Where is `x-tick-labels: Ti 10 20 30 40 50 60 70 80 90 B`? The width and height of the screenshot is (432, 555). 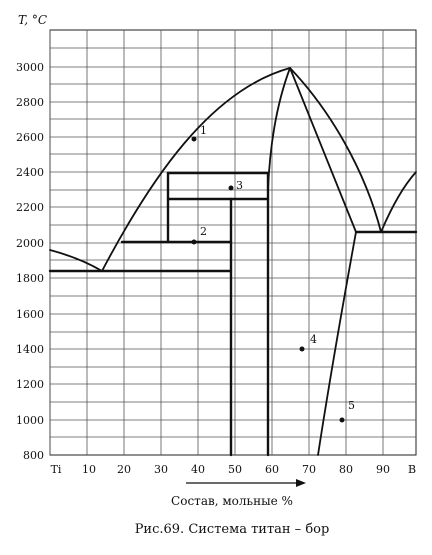 x-tick-labels: Ti 10 20 30 40 50 60 70 80 90 B is located at coordinates (233, 469).